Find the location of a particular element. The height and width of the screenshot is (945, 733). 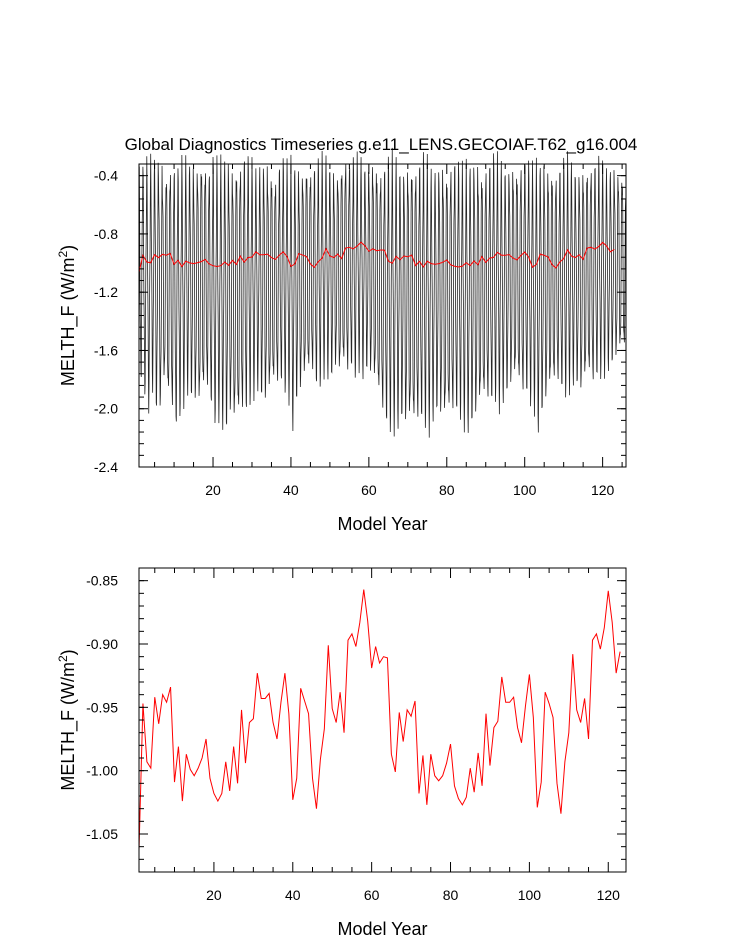

top-panel-y-axis-title: MELTH_F (W/m2) is located at coordinates (67, 315).